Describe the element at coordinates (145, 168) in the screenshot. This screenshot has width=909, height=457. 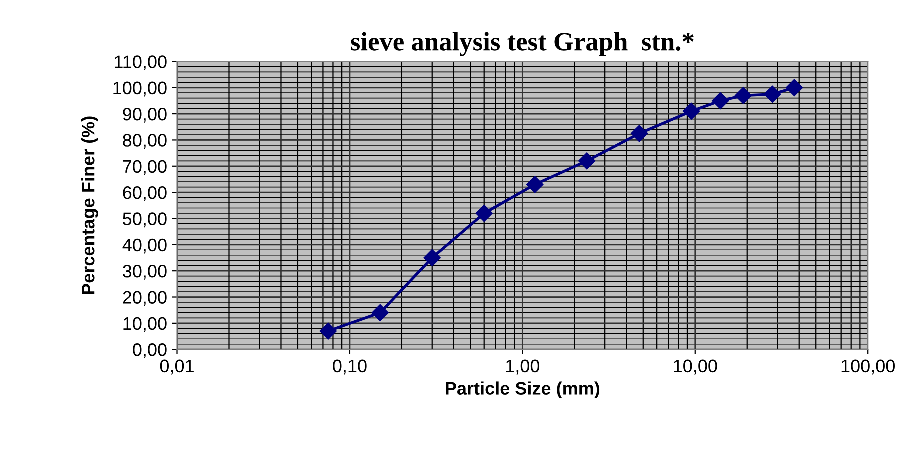
I see `y-tick-label: 70,00` at that location.